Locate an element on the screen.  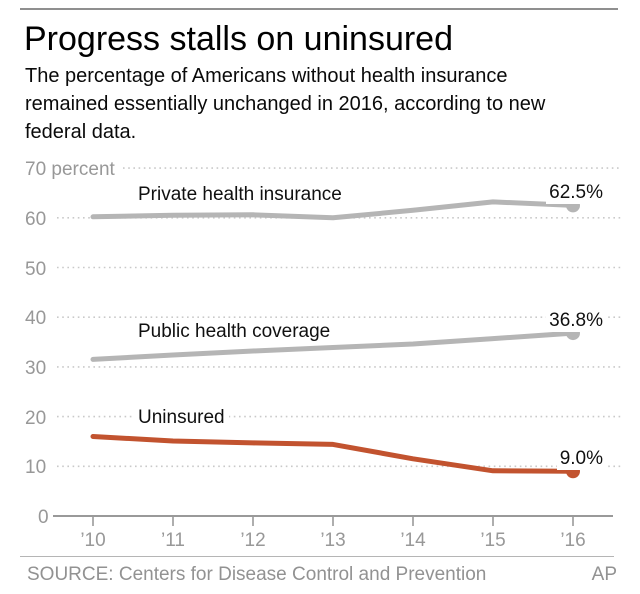
x-axis-label-2016: ’16 is located at coordinates (573, 540).